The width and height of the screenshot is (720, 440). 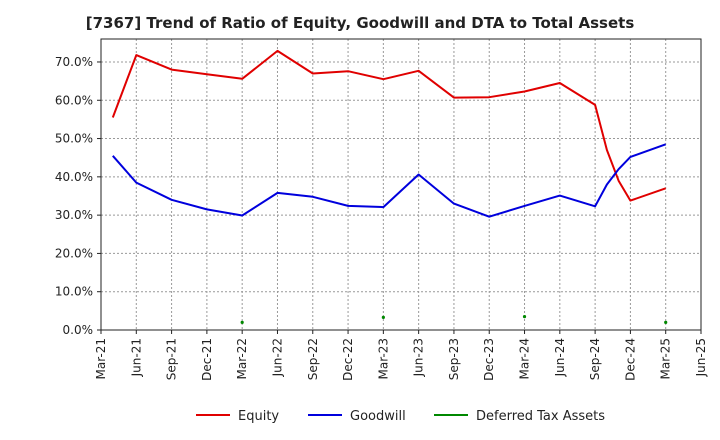 I want to click on x-tick-label: Mar-22, so click(x=242, y=358).